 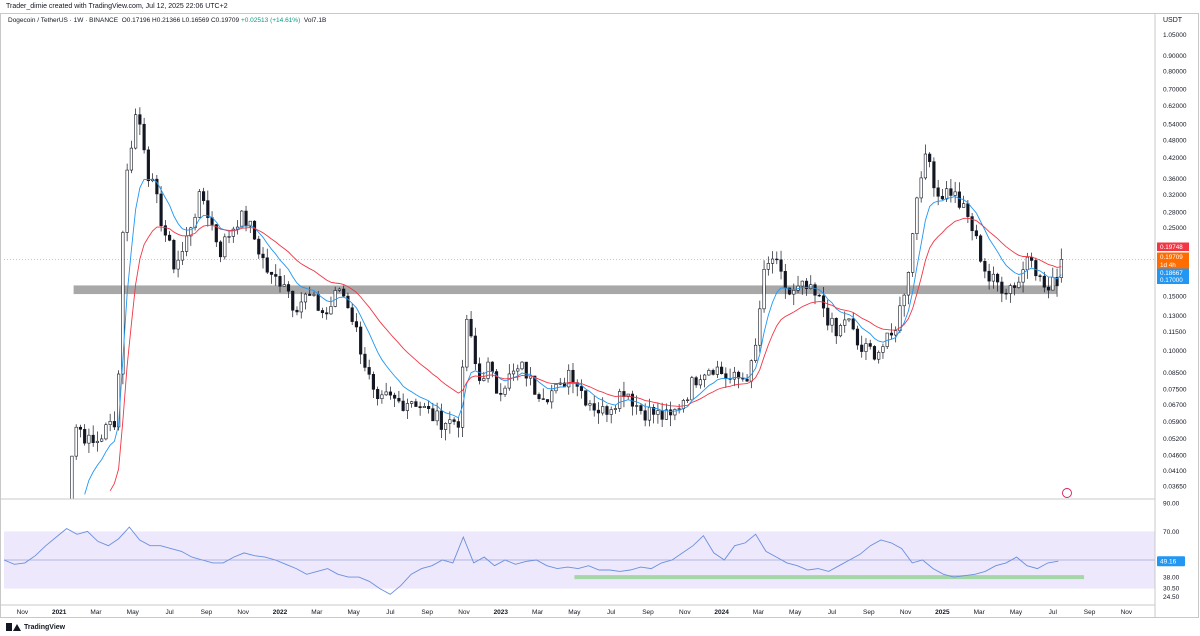 What do you see at coordinates (942, 612) in the screenshot?
I see `time-tick-label: 2025` at bounding box center [942, 612].